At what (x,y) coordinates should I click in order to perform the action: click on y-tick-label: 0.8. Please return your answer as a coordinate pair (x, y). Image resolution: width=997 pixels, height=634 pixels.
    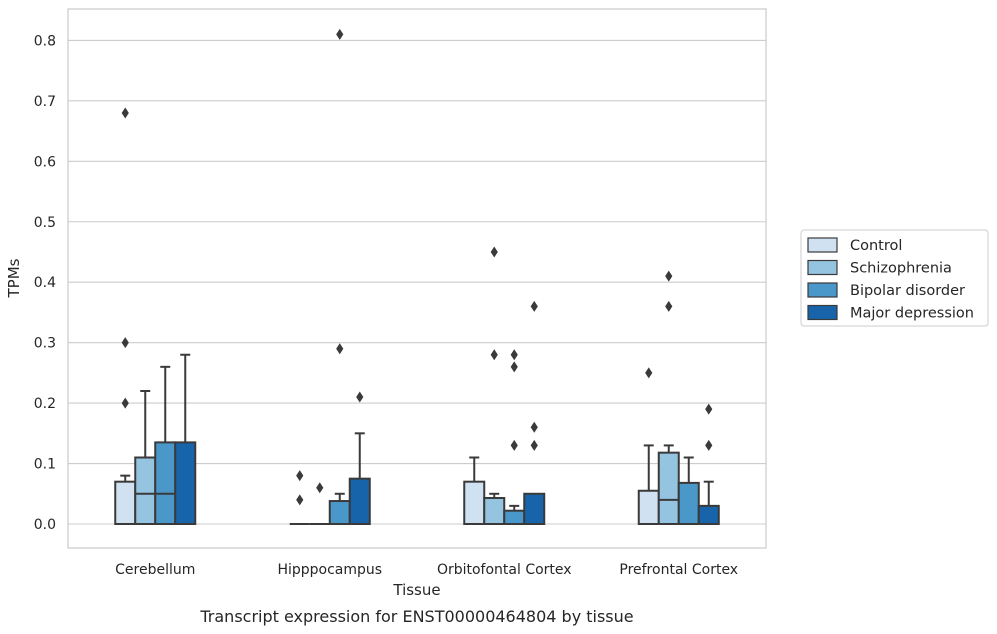
    Looking at the image, I should click on (45, 41).